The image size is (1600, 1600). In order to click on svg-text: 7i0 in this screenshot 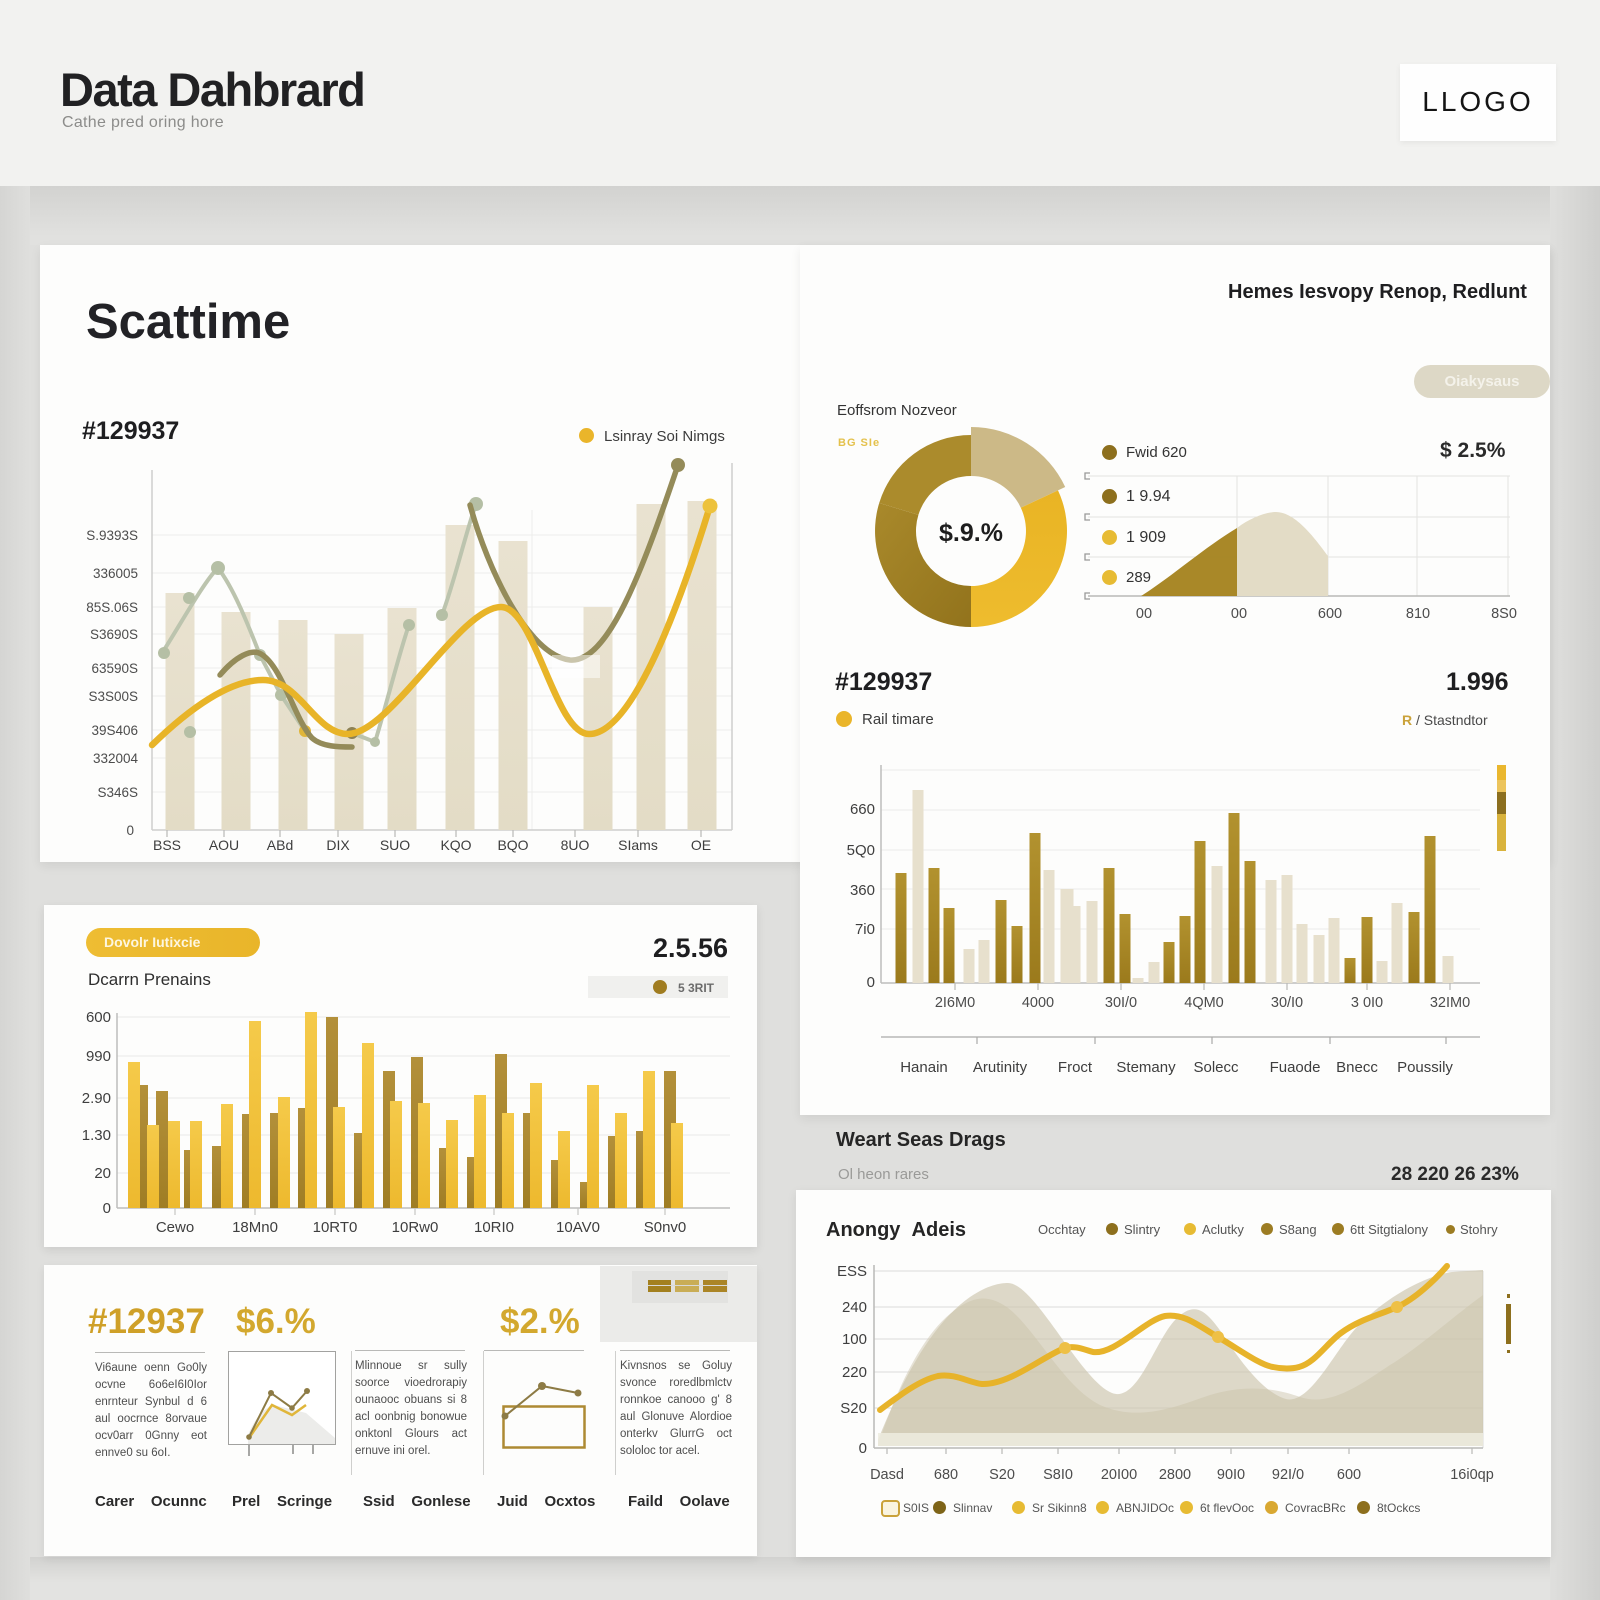, I will do `click(865, 929)`.